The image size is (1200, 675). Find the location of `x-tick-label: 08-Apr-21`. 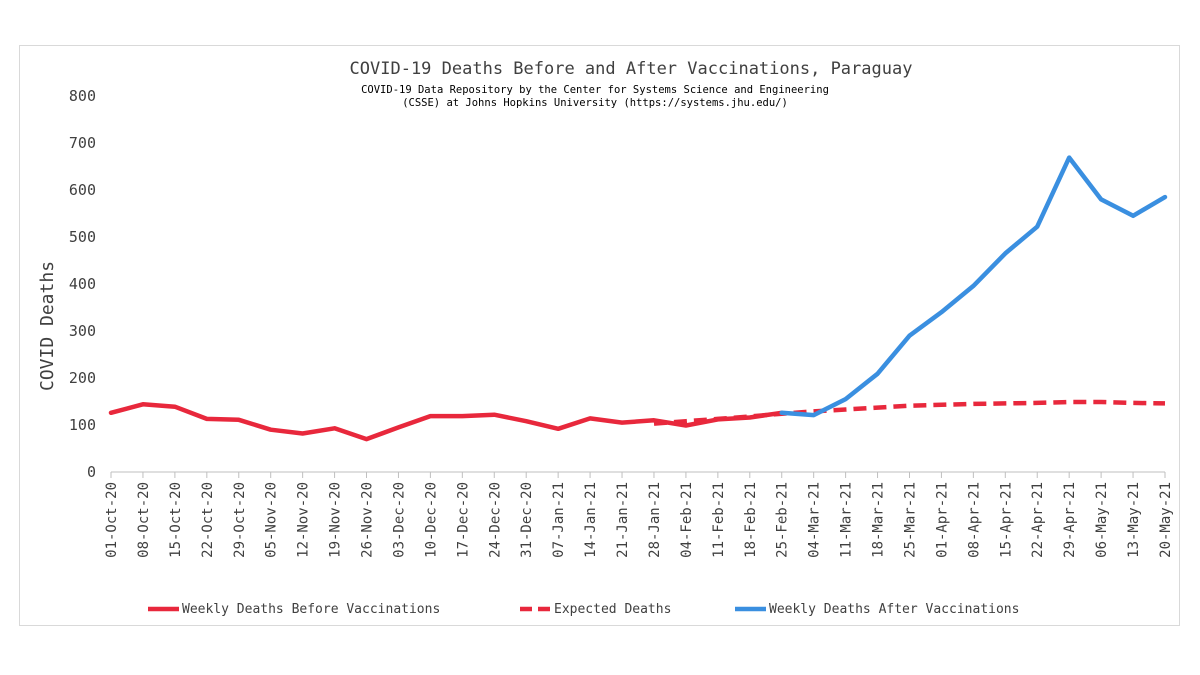

x-tick-label: 08-Apr-21 is located at coordinates (974, 520).